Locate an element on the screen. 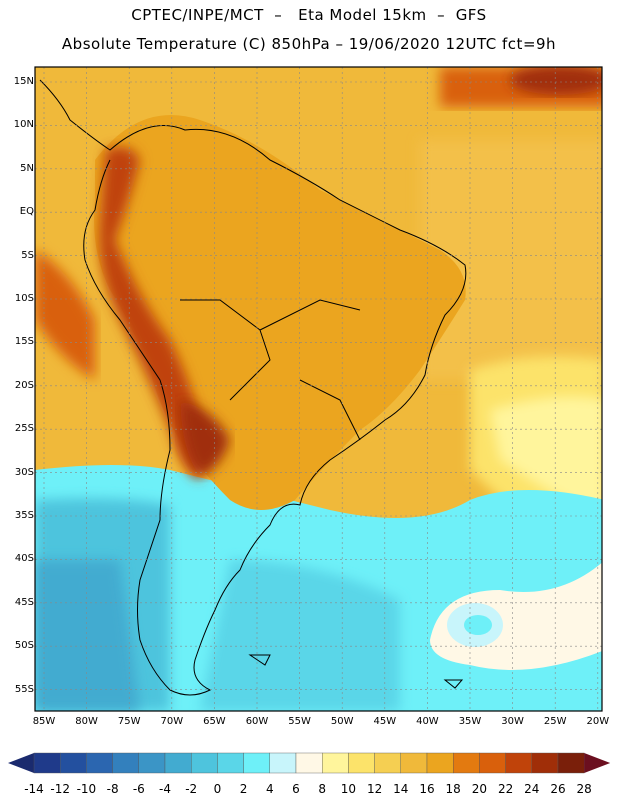  lon-label: 75W is located at coordinates (129, 721).